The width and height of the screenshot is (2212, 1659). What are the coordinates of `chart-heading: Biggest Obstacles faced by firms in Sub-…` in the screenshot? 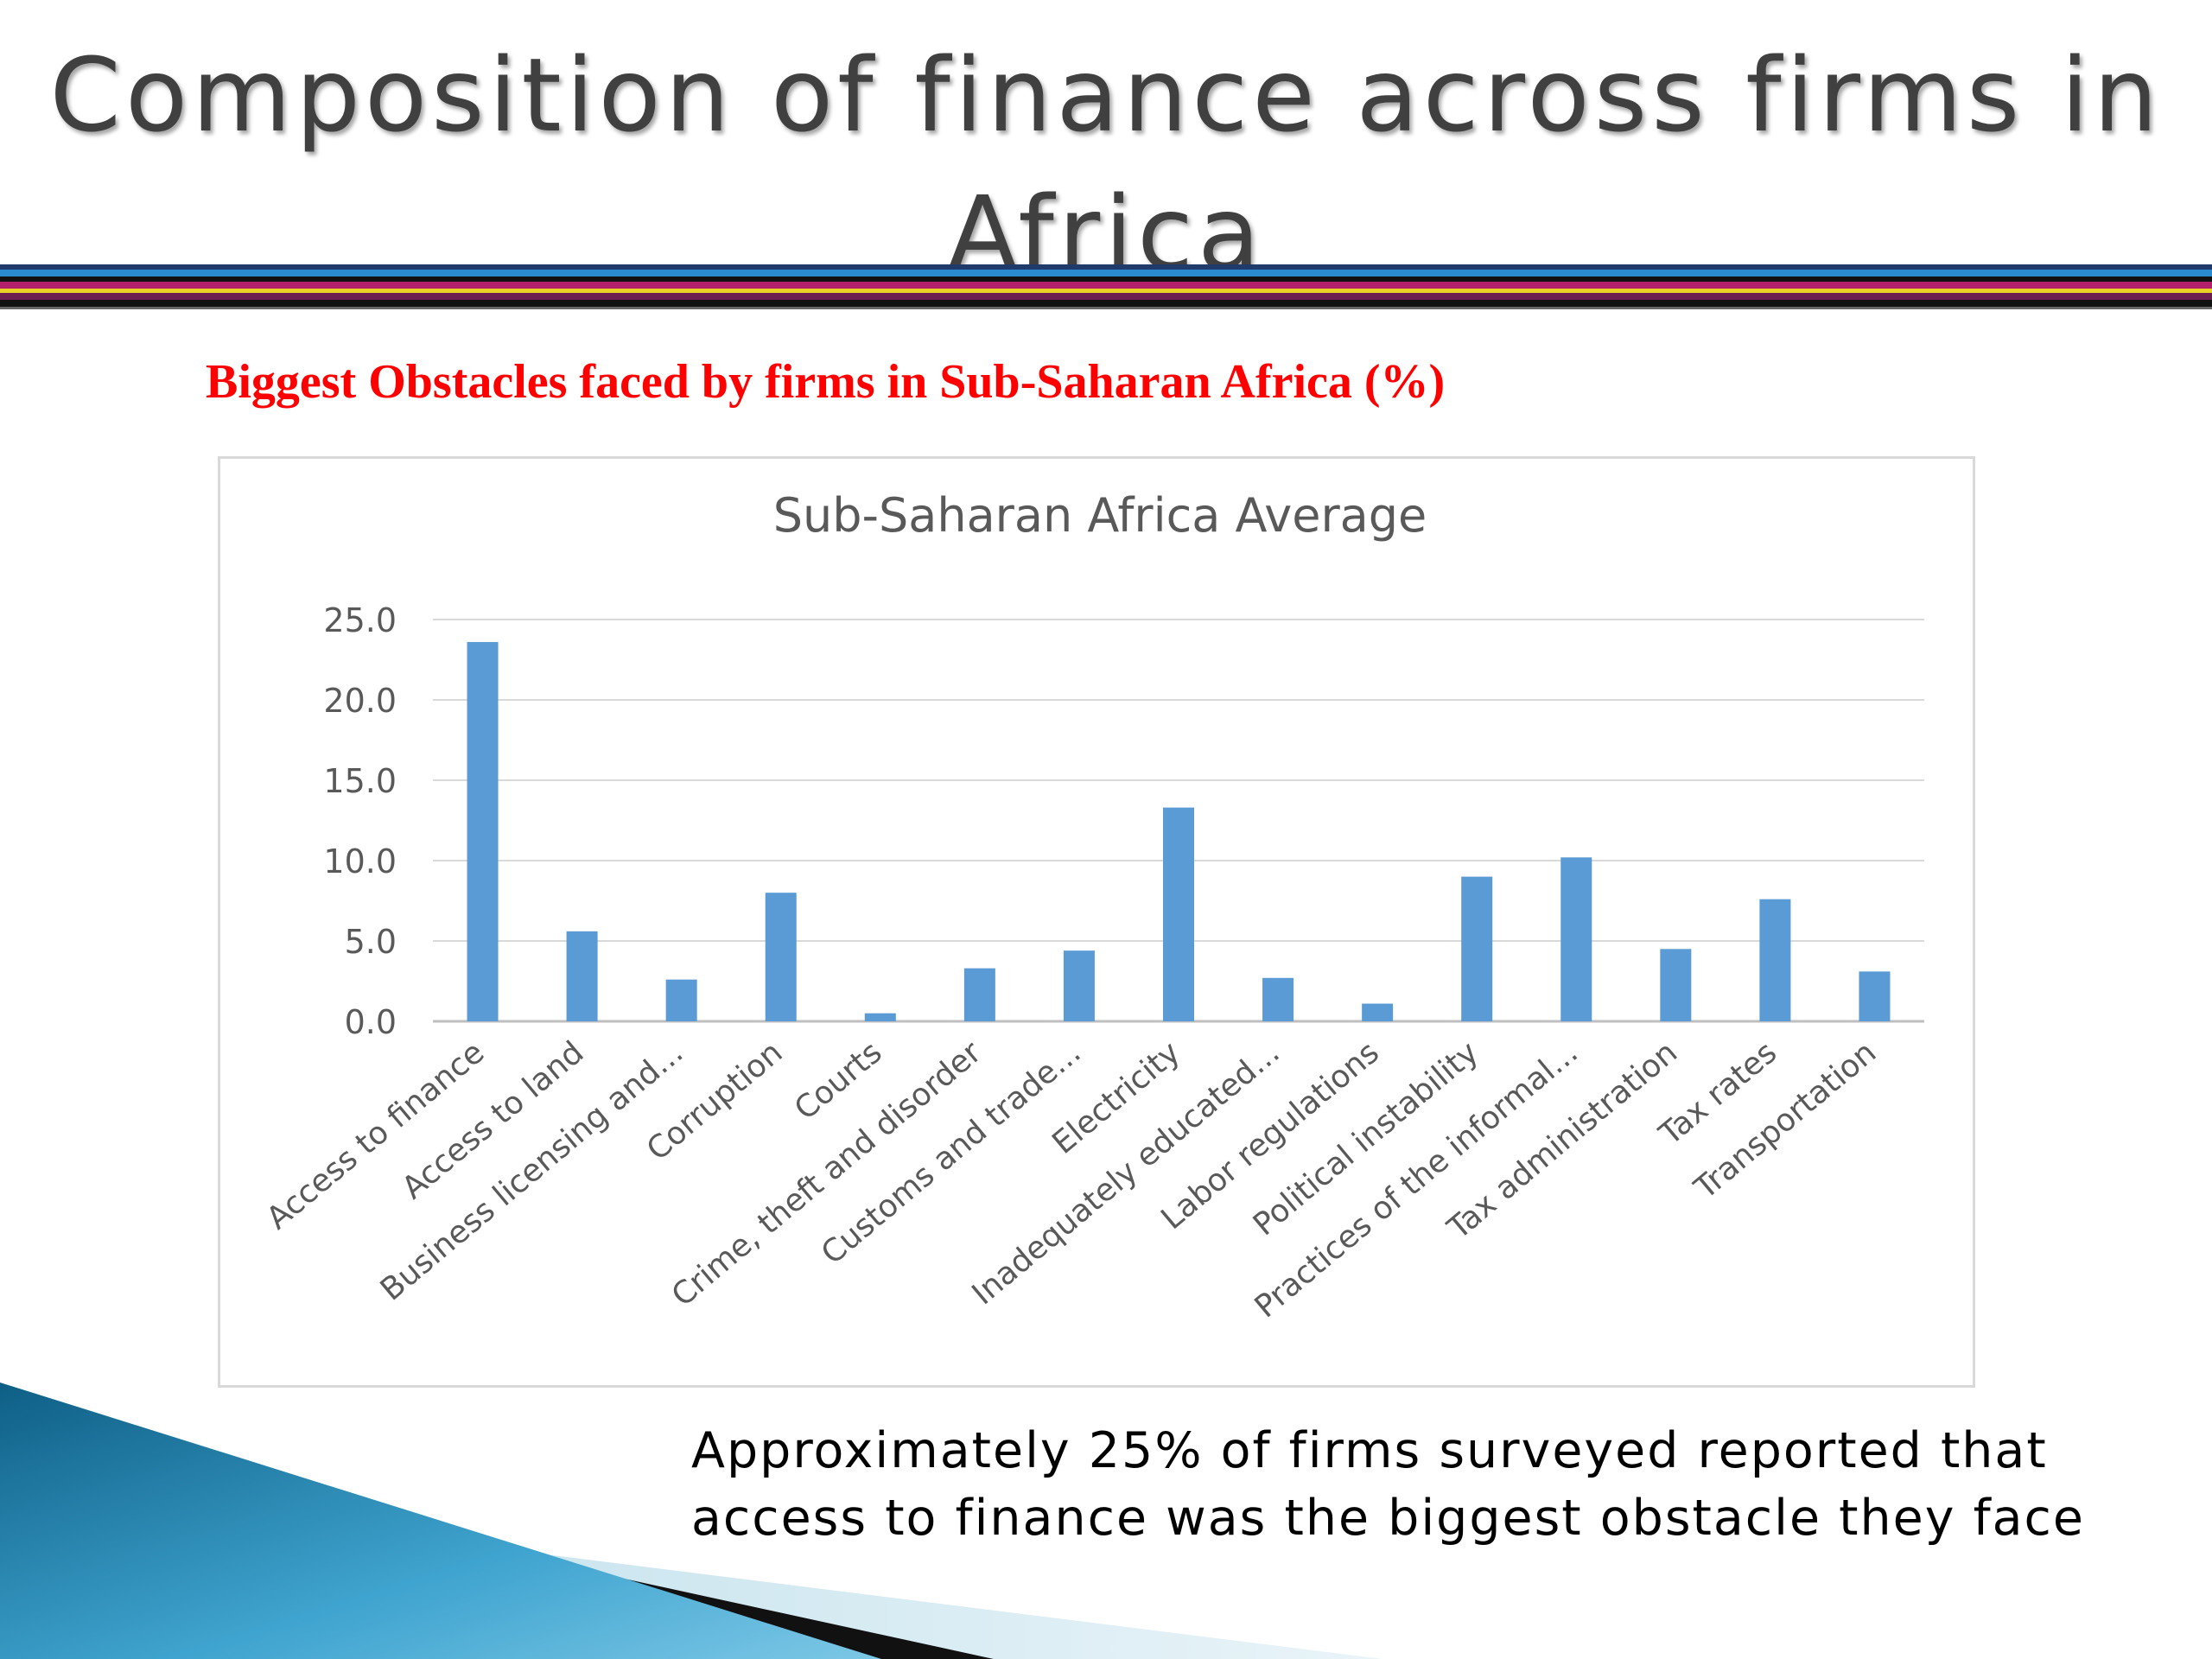 It's located at (826, 382).